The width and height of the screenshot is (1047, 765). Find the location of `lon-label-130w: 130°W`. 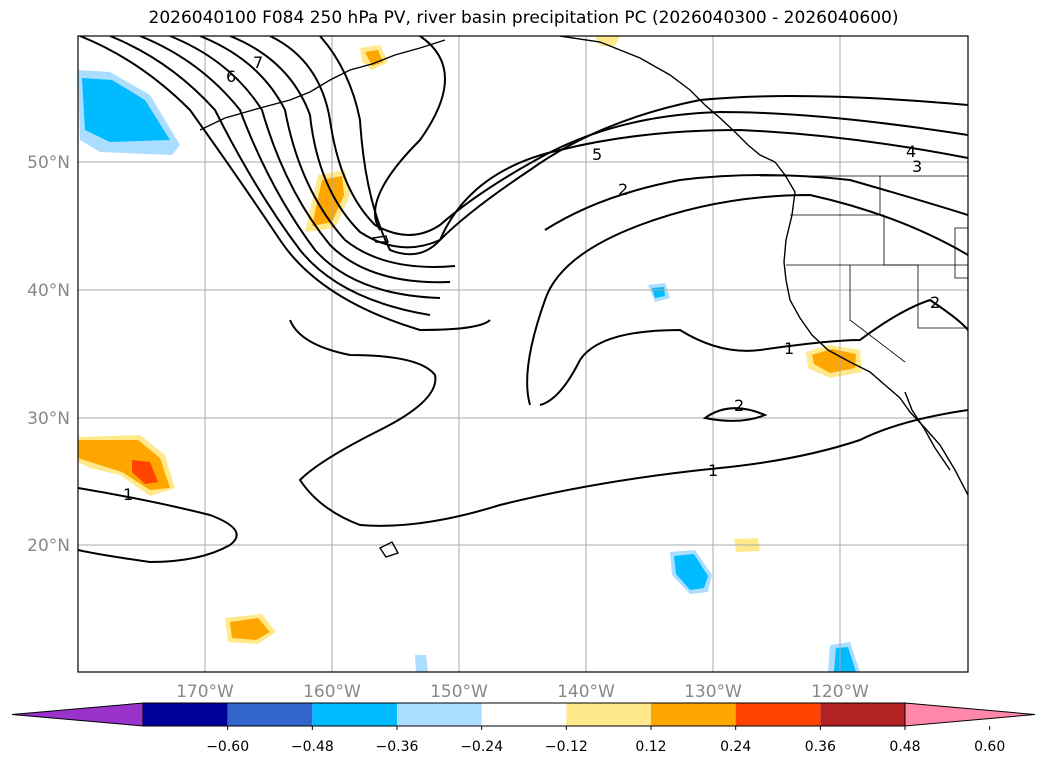

lon-label-130w: 130°W is located at coordinates (713, 692).